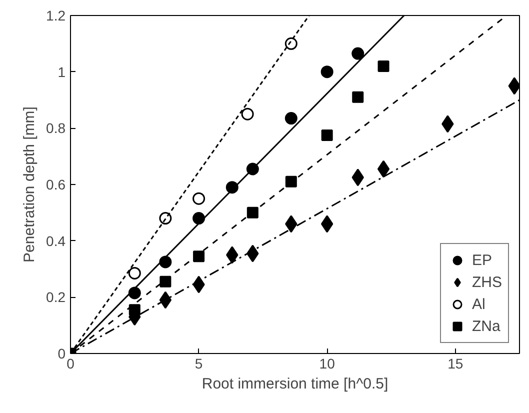  I want to click on x-tick-label: 15, so click(456, 364).